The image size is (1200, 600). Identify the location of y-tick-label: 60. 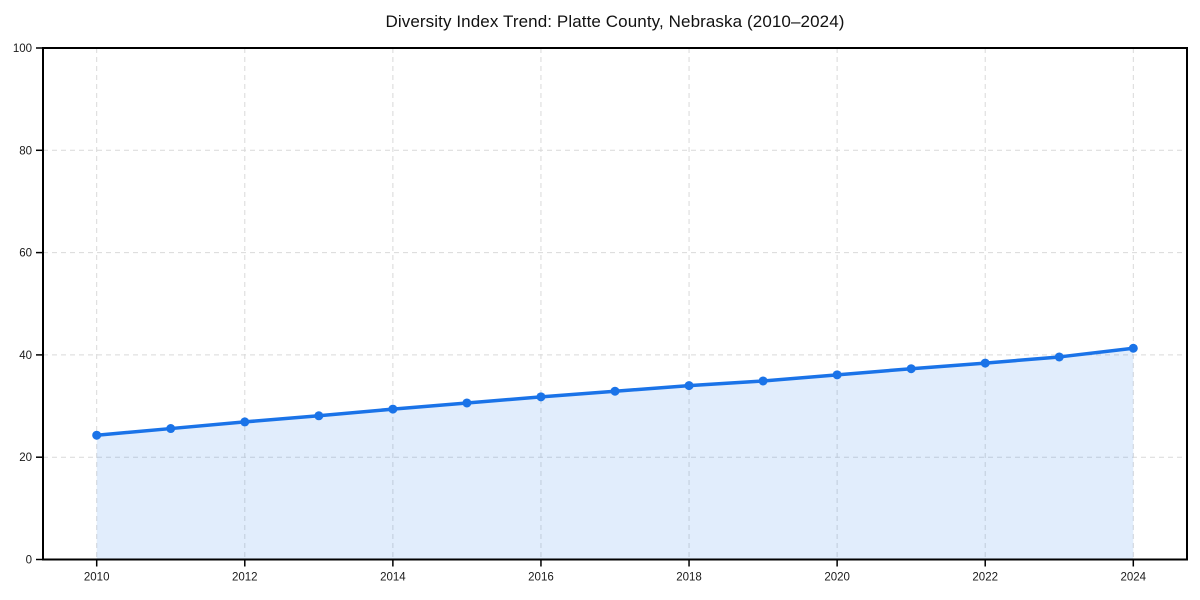
(25, 254).